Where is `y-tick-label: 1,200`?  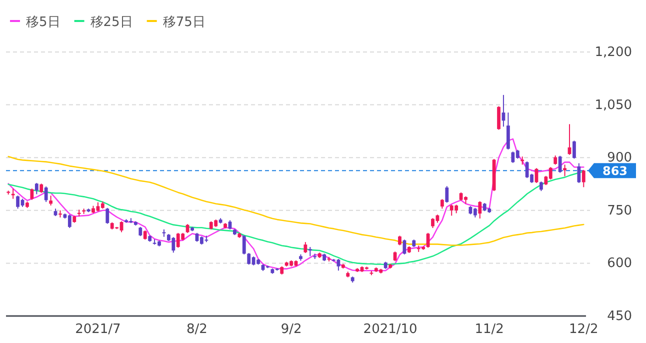 y-tick-label: 1,200 is located at coordinates (613, 52).